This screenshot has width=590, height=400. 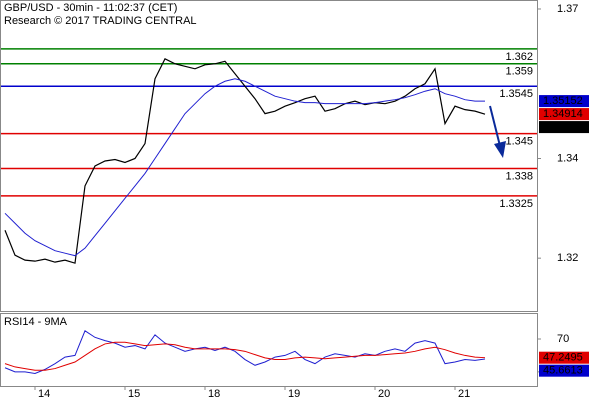 I want to click on price-box-label: 47.2495, so click(x=563, y=358).